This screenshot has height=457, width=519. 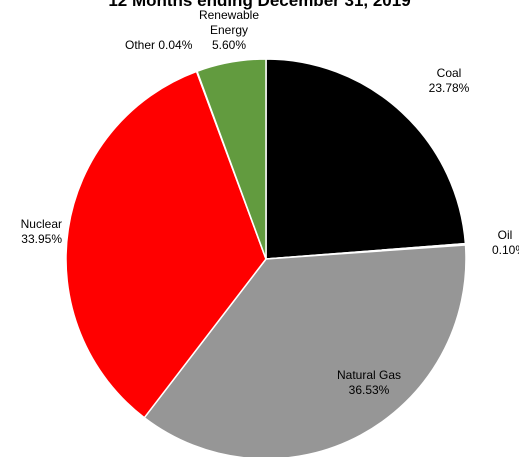 What do you see at coordinates (231, 159) in the screenshot?
I see `pie-slice-renewable-energy` at bounding box center [231, 159].